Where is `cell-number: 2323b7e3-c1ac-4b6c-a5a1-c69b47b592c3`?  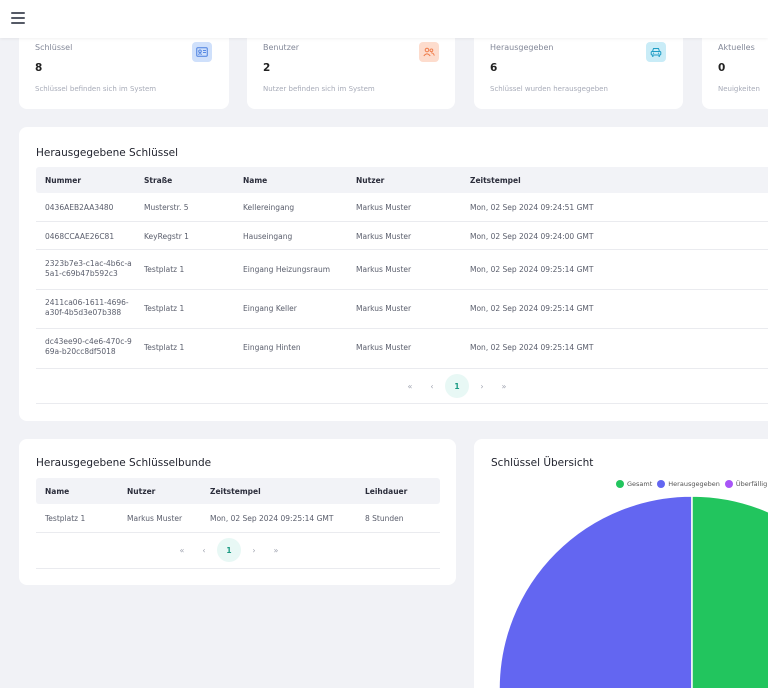
cell-number: 2323b7e3-c1ac-4b6c-a5a1-c69b47b592c3 is located at coordinates (88, 268).